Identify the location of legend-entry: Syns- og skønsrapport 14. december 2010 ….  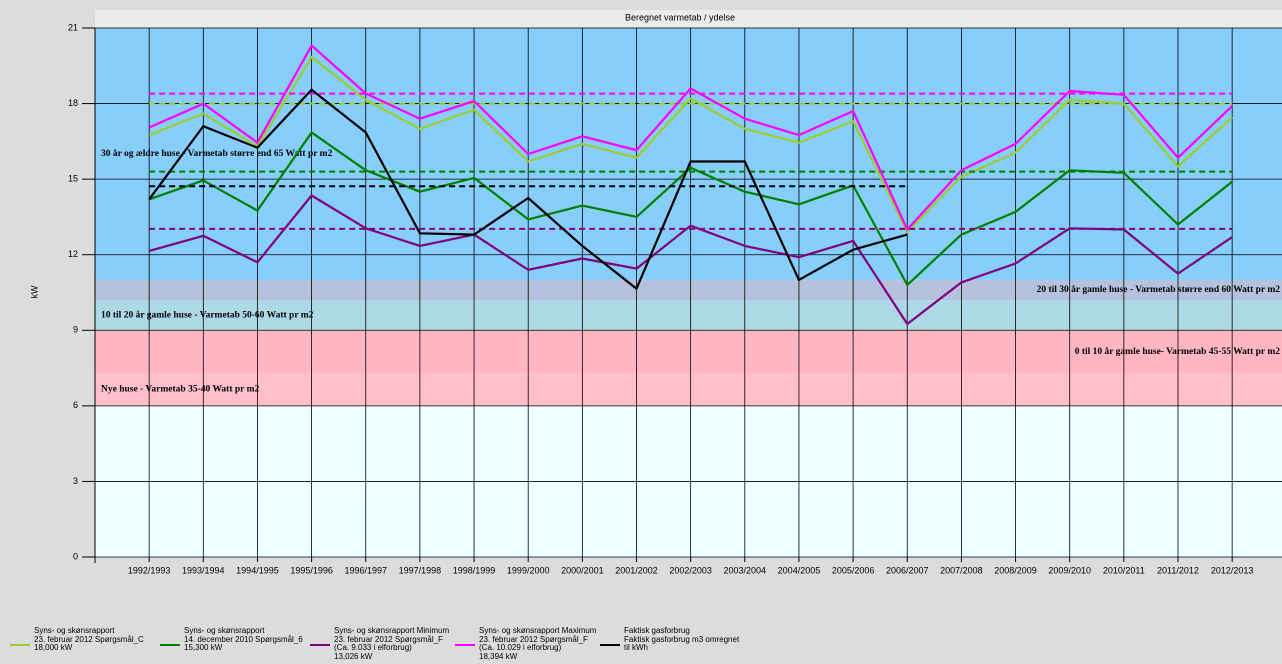
(231, 639).